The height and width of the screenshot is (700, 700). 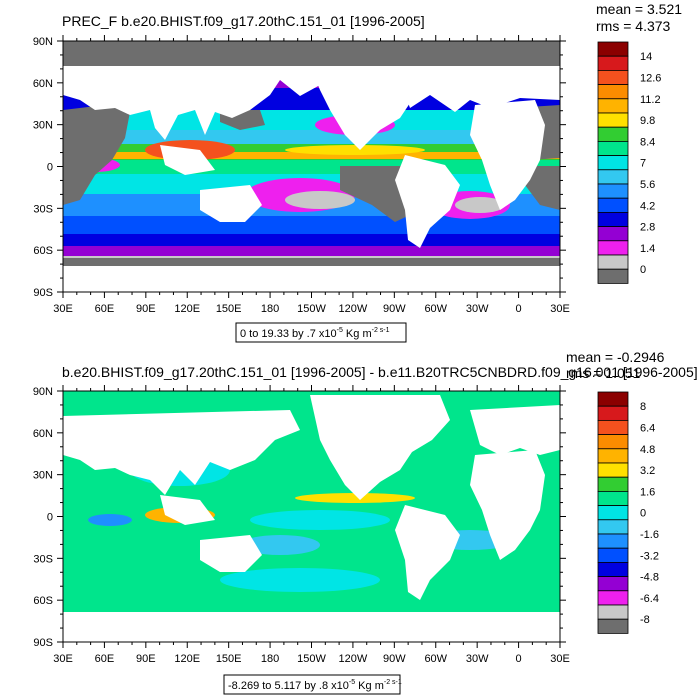 I want to click on land-australia, so click(x=231, y=553).